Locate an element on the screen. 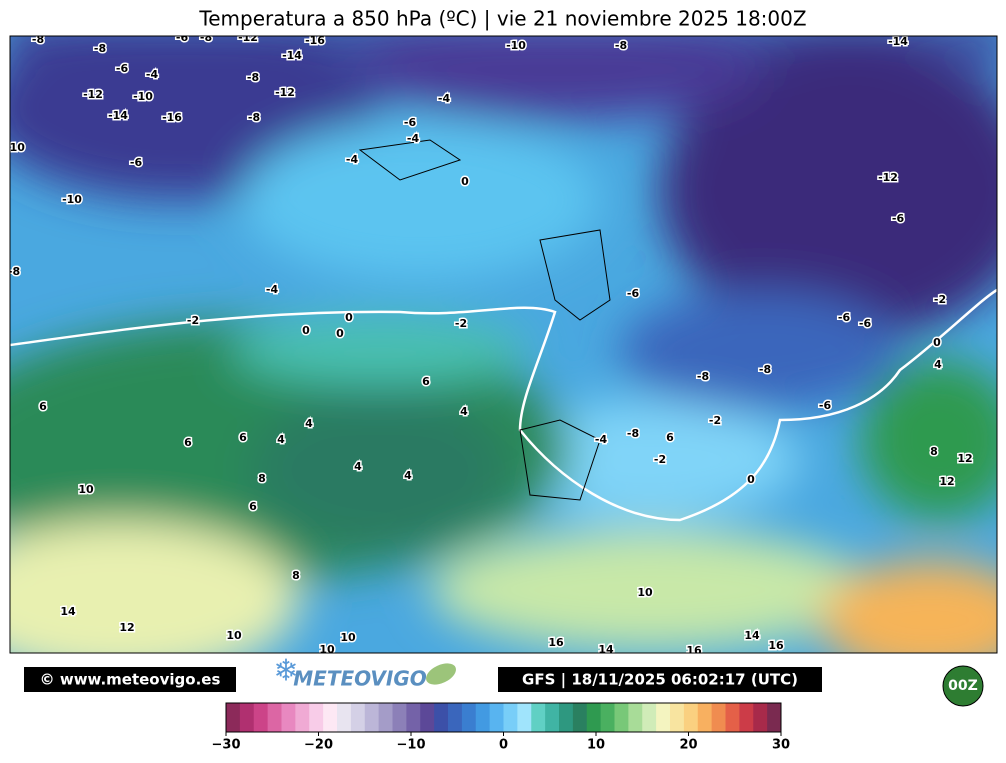 Image resolution: width=1006 pixels, height=763 pixels. logo: METEOVIGO is located at coordinates (360, 679).